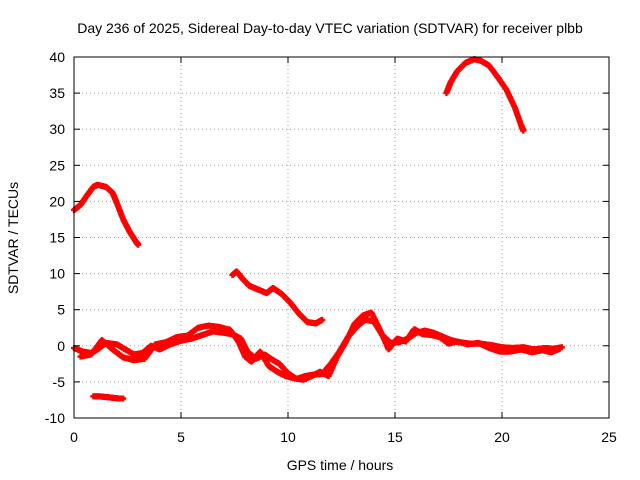  Describe the element at coordinates (61, 310) in the screenshot. I see `y-tick-label: 5` at that location.